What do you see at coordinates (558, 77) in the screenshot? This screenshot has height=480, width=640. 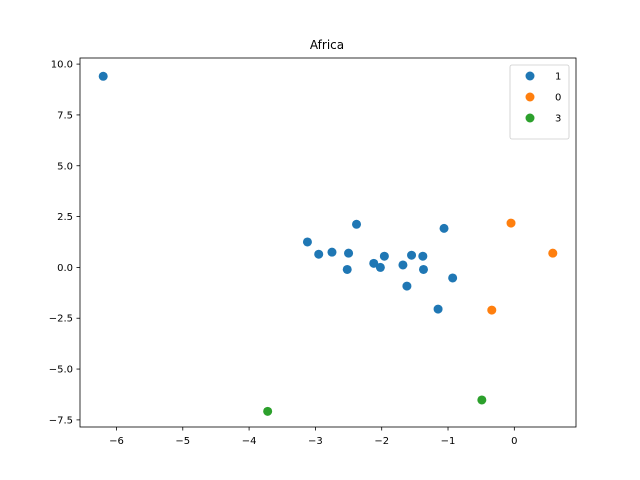 I see `legend-label-1: 1` at bounding box center [558, 77].